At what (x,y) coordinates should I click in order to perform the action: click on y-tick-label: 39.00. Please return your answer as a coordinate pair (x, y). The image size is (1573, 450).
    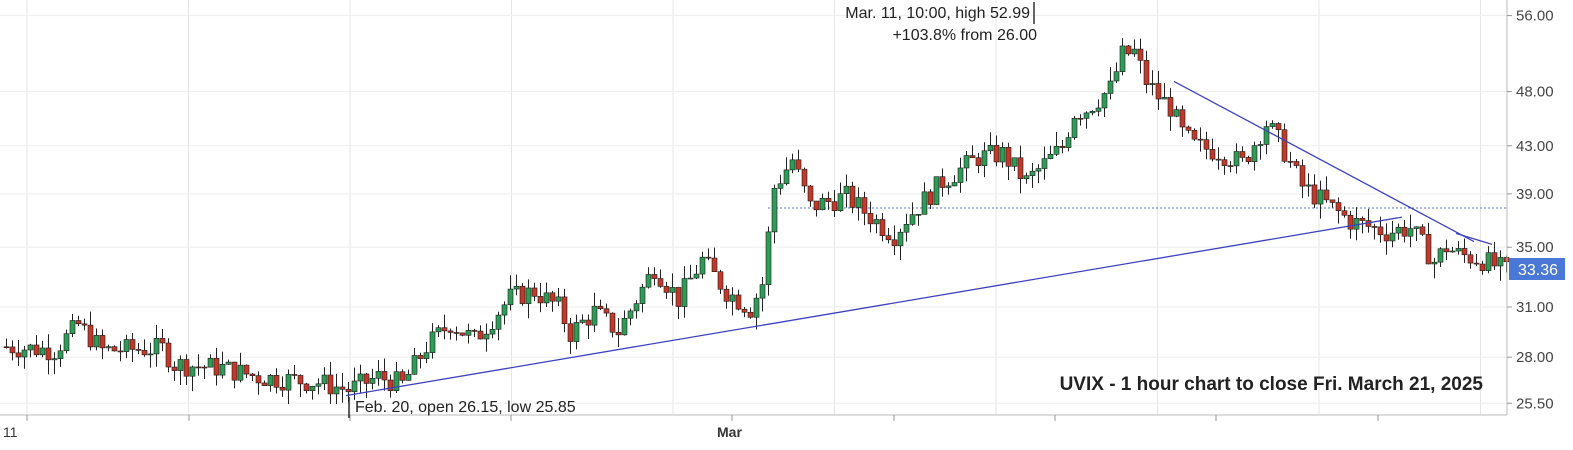
    Looking at the image, I should click on (1535, 194).